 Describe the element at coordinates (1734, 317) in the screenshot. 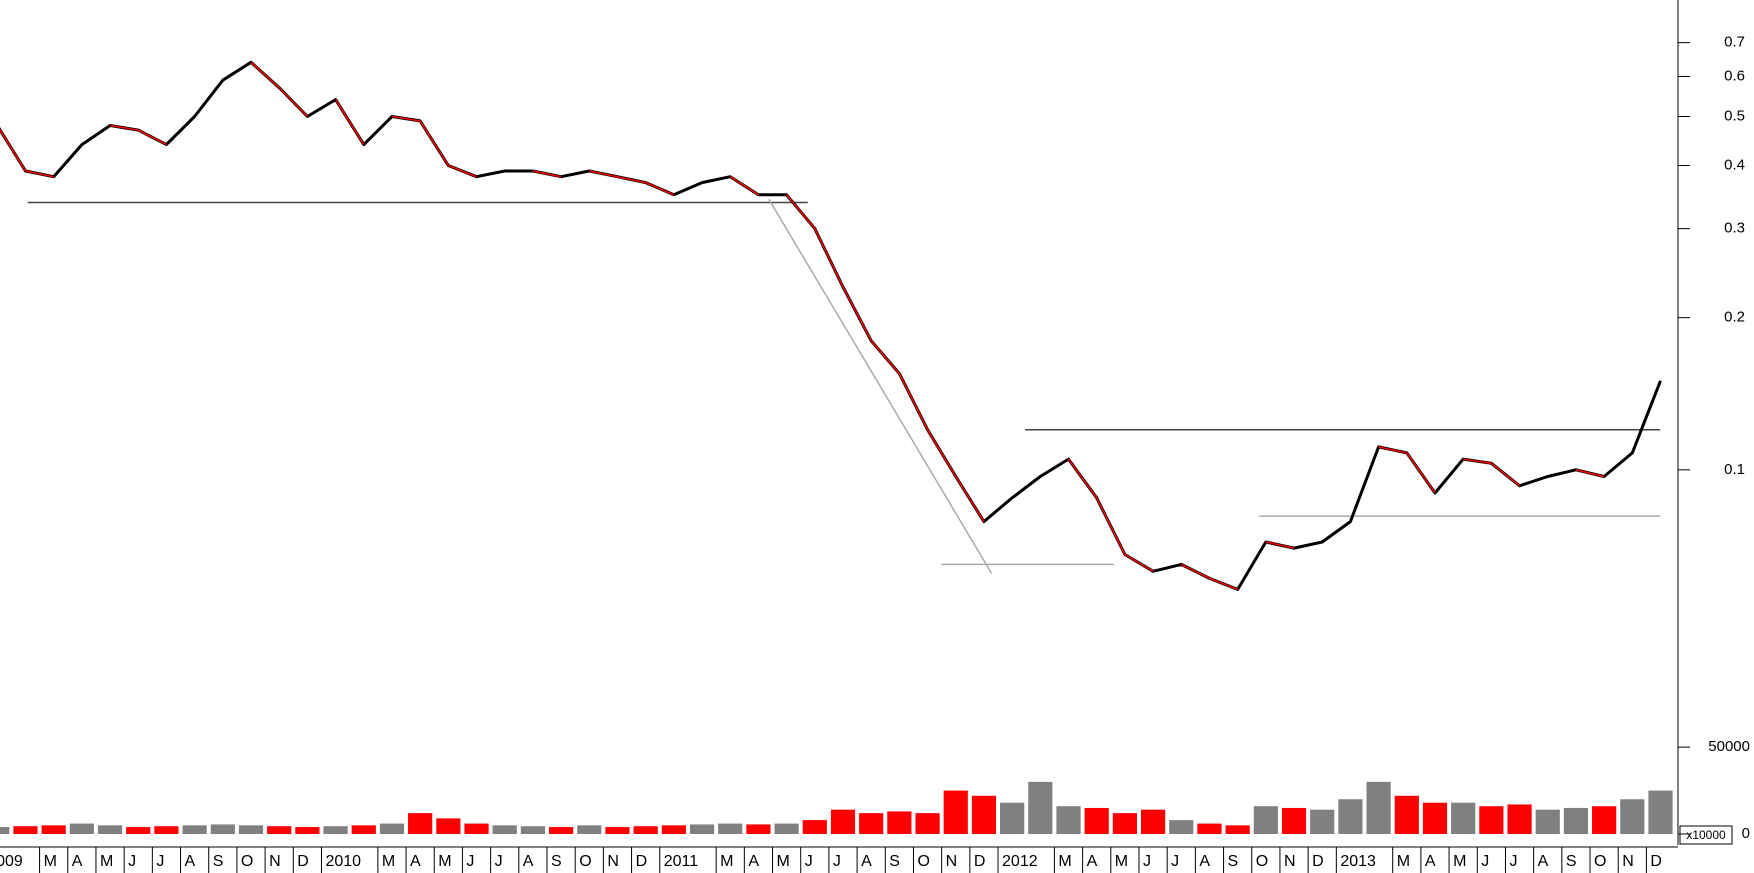

I see `y-tick-label: 0.2` at that location.